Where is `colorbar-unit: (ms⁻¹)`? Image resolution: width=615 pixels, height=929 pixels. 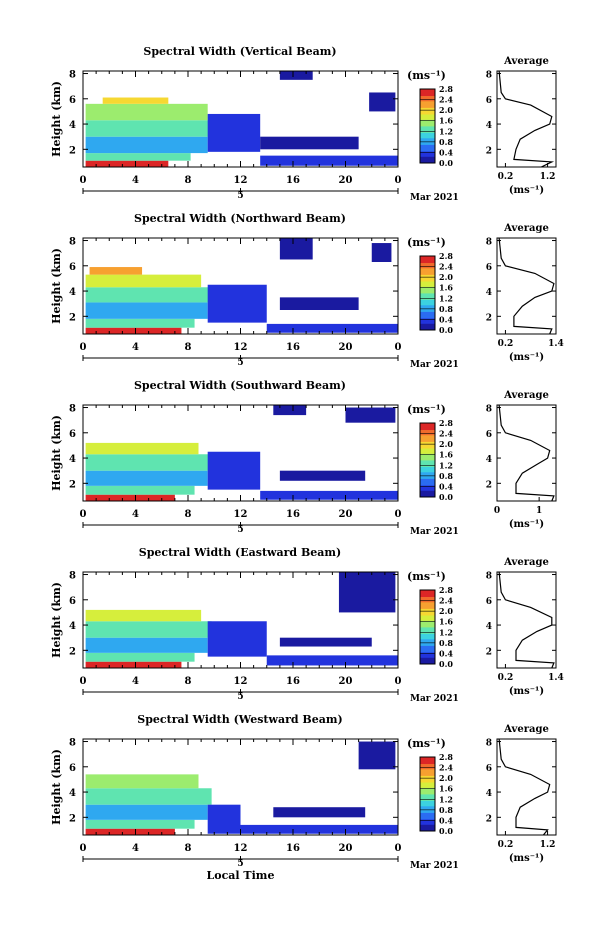 colorbar-unit: (ms⁻¹) is located at coordinates (426, 409).